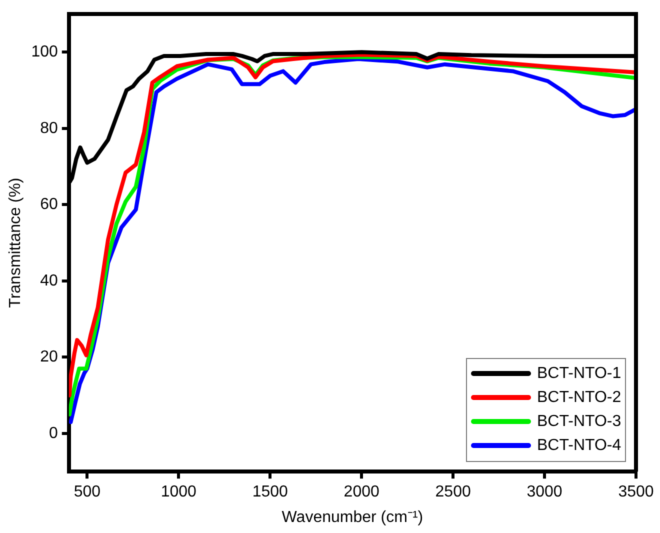  Describe the element at coordinates (49, 205) in the screenshot. I see `y-tick-label: 60` at that location.